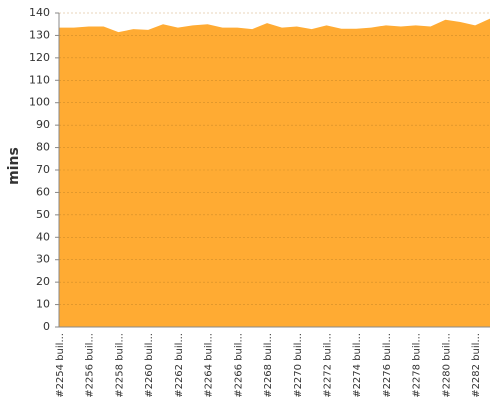  I want to click on y-tick-label: 130, so click(39, 34).